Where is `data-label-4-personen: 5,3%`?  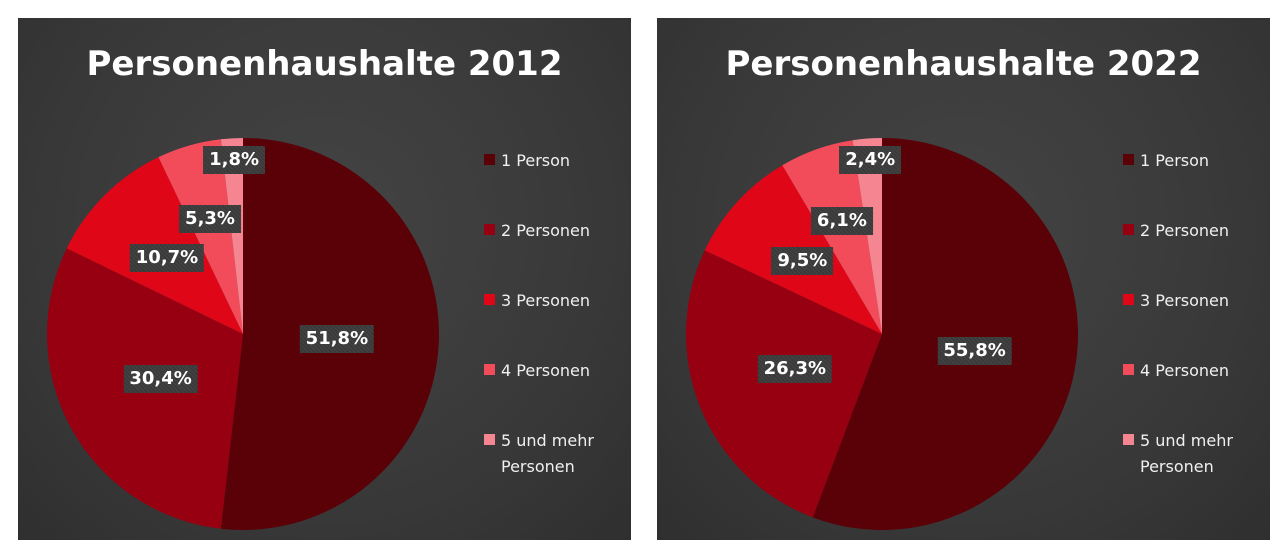
data-label-4-personen: 5,3% is located at coordinates (210, 219).